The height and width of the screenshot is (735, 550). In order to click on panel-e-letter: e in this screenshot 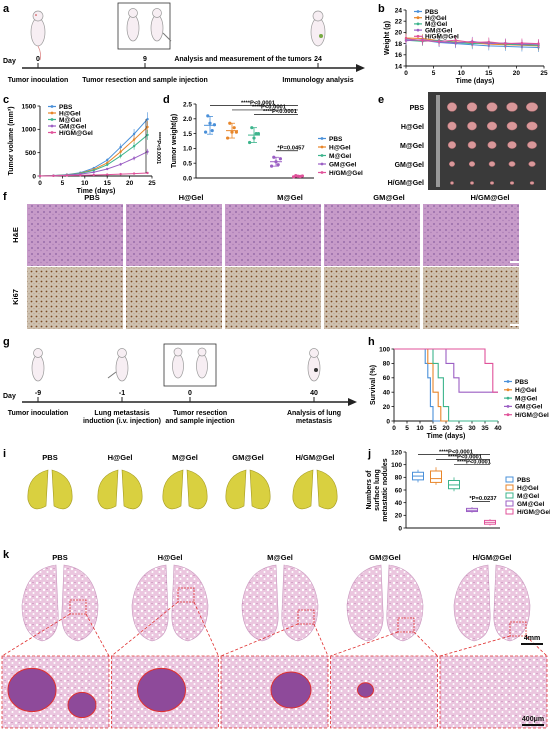, I will do `click(381, 100)`.